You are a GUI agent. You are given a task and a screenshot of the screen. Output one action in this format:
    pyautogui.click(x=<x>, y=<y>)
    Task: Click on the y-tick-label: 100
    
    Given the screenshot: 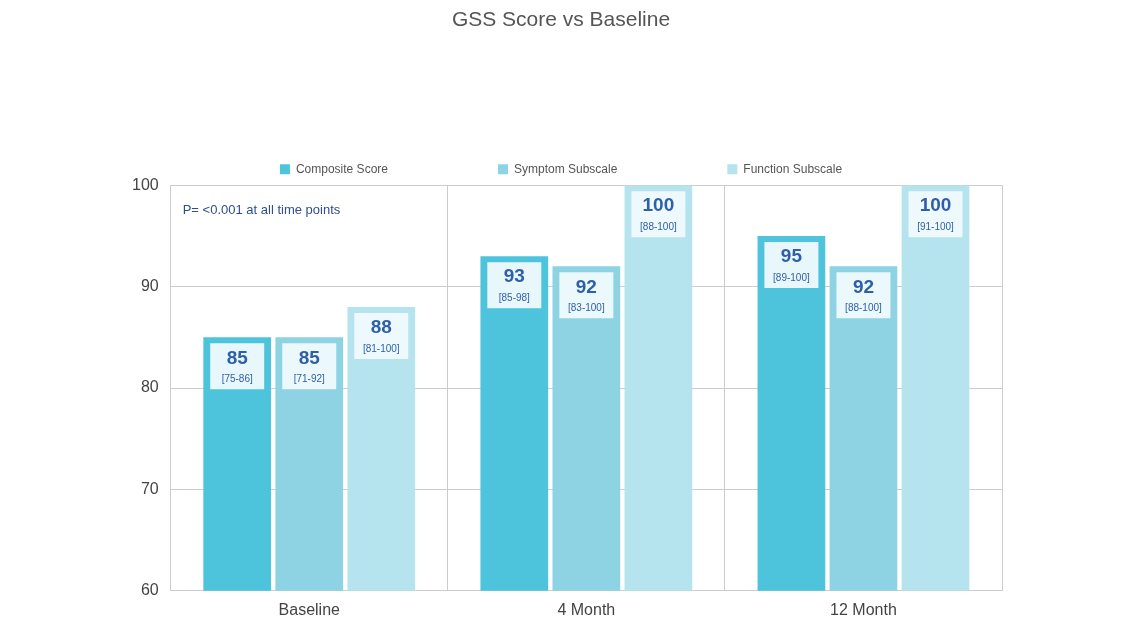 What is the action you would take?
    pyautogui.click(x=145, y=184)
    